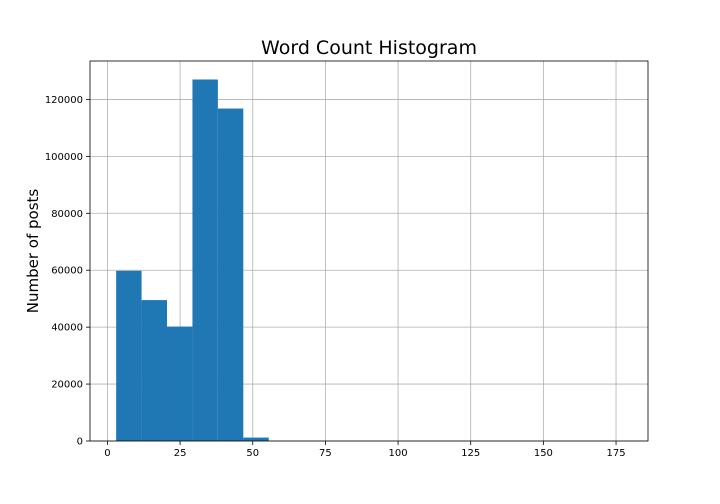  Describe the element at coordinates (369, 48) in the screenshot. I see `chart-title: Word Count Histogram` at that location.